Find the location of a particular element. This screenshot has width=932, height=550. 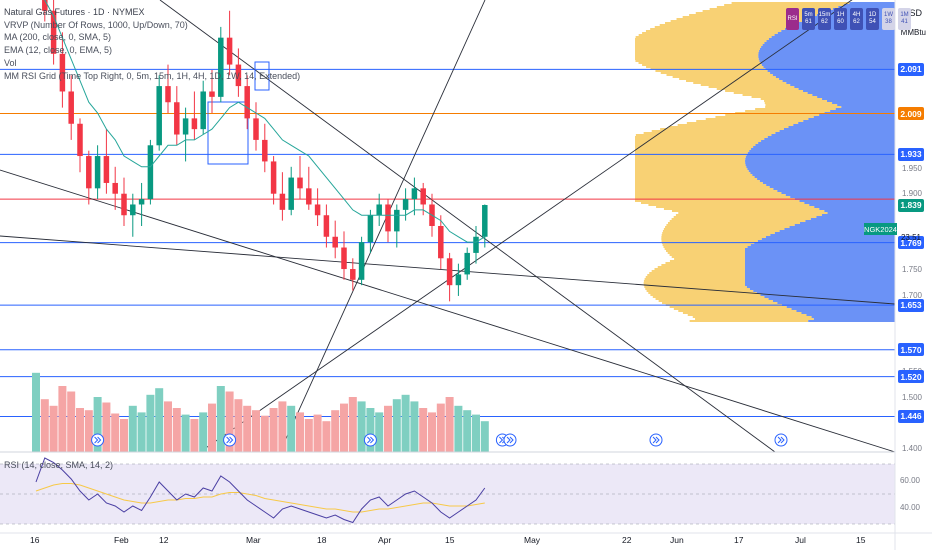

tf-button: 5m 61 is located at coordinates (808, 19).